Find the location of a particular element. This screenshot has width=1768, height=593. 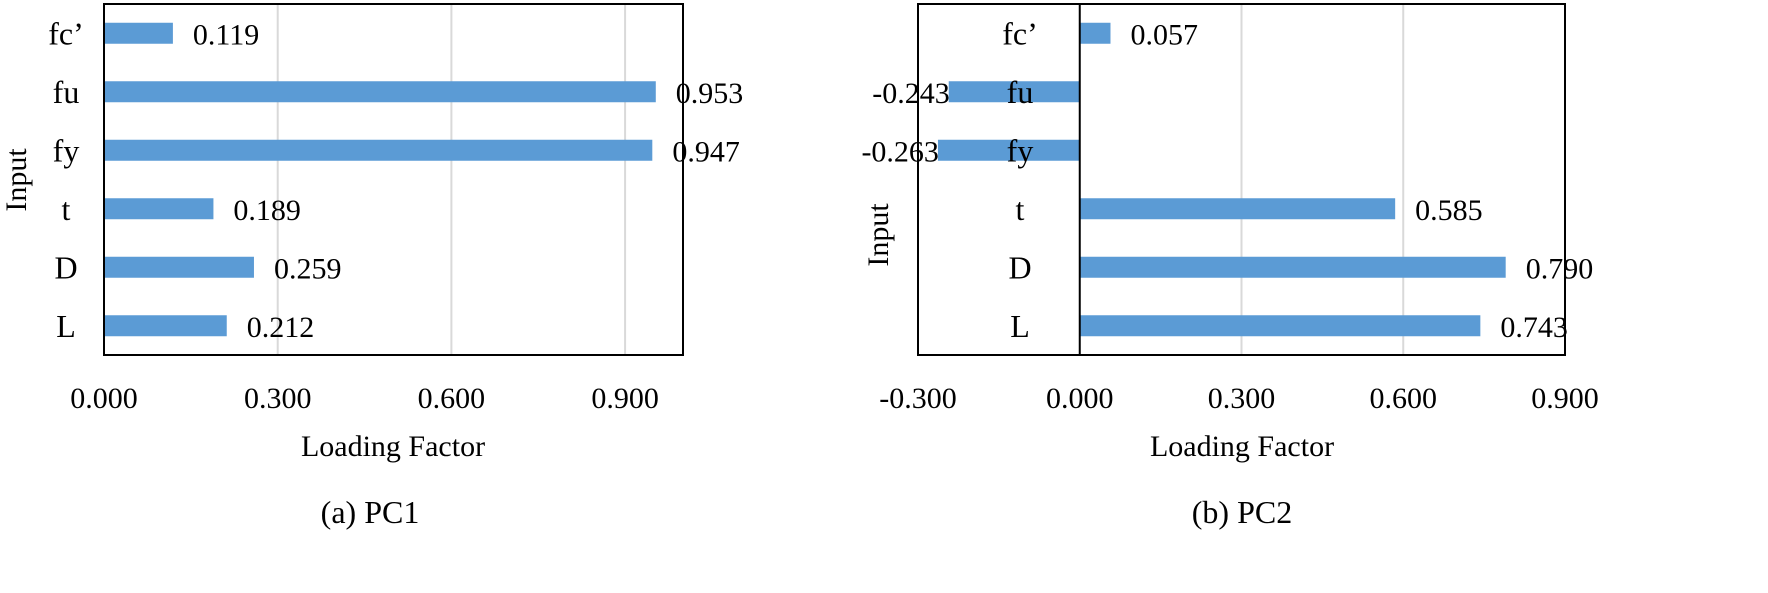

x-tick-labels: 0.000 0.300 0.600 0.900 is located at coordinates (364, 398).